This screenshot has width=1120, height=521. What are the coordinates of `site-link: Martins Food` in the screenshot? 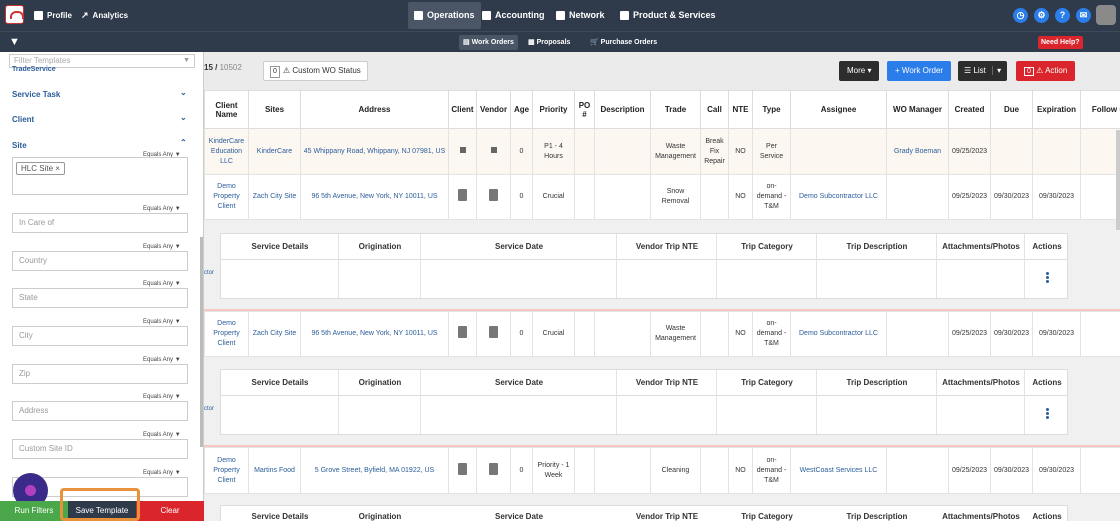 It's located at (274, 470).